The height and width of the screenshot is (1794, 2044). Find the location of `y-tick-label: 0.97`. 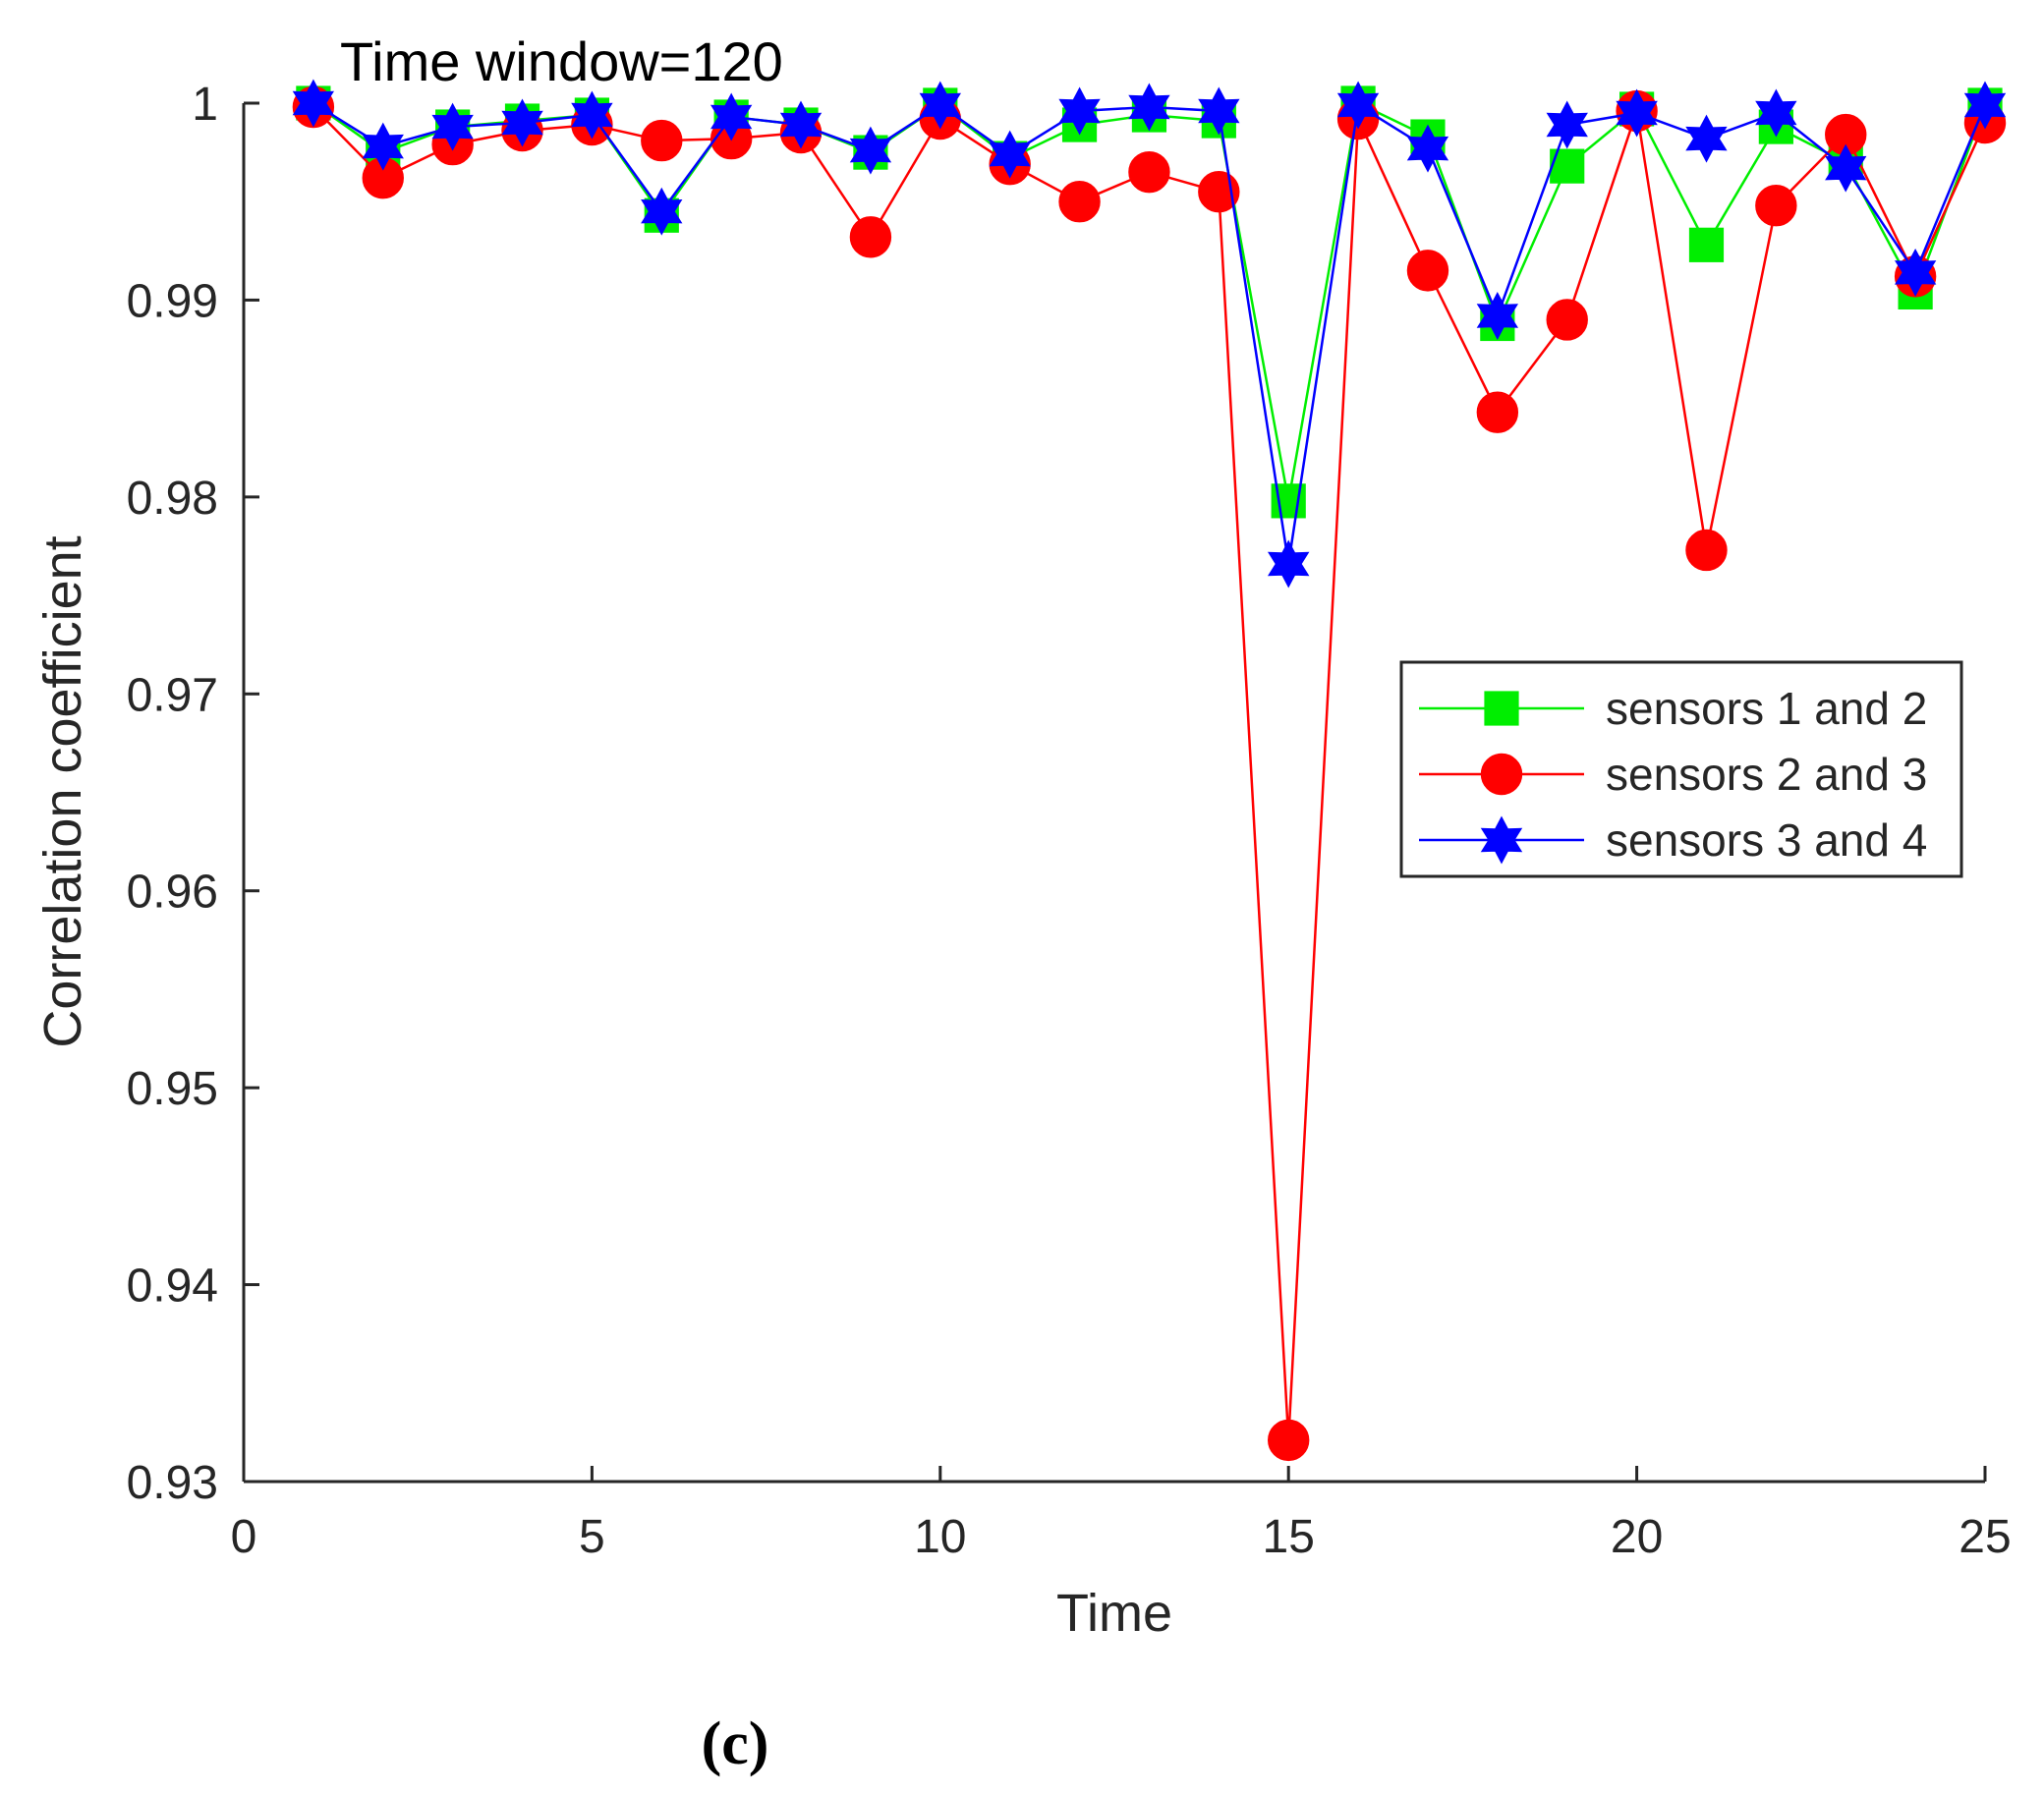

y-tick-label: 0.97 is located at coordinates (172, 695).